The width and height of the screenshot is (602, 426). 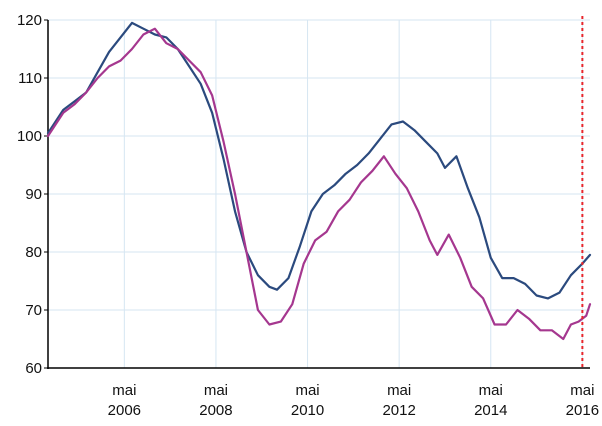 What do you see at coordinates (30, 78) in the screenshot?
I see `y-tick-label: 110` at bounding box center [30, 78].